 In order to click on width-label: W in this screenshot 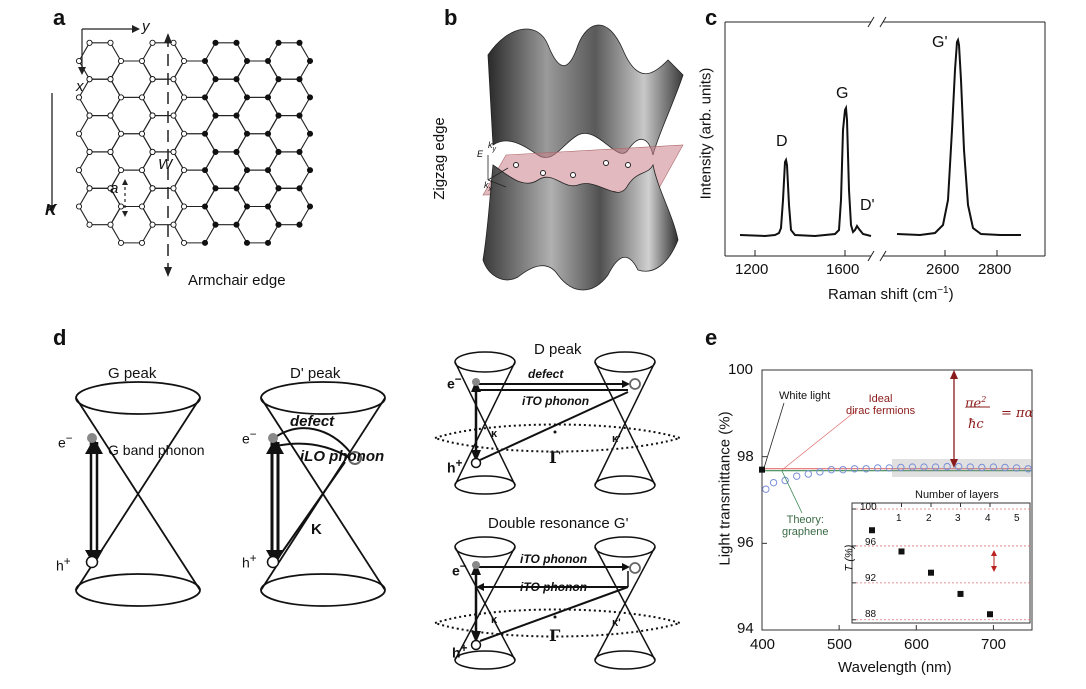, I will do `click(165, 164)`.